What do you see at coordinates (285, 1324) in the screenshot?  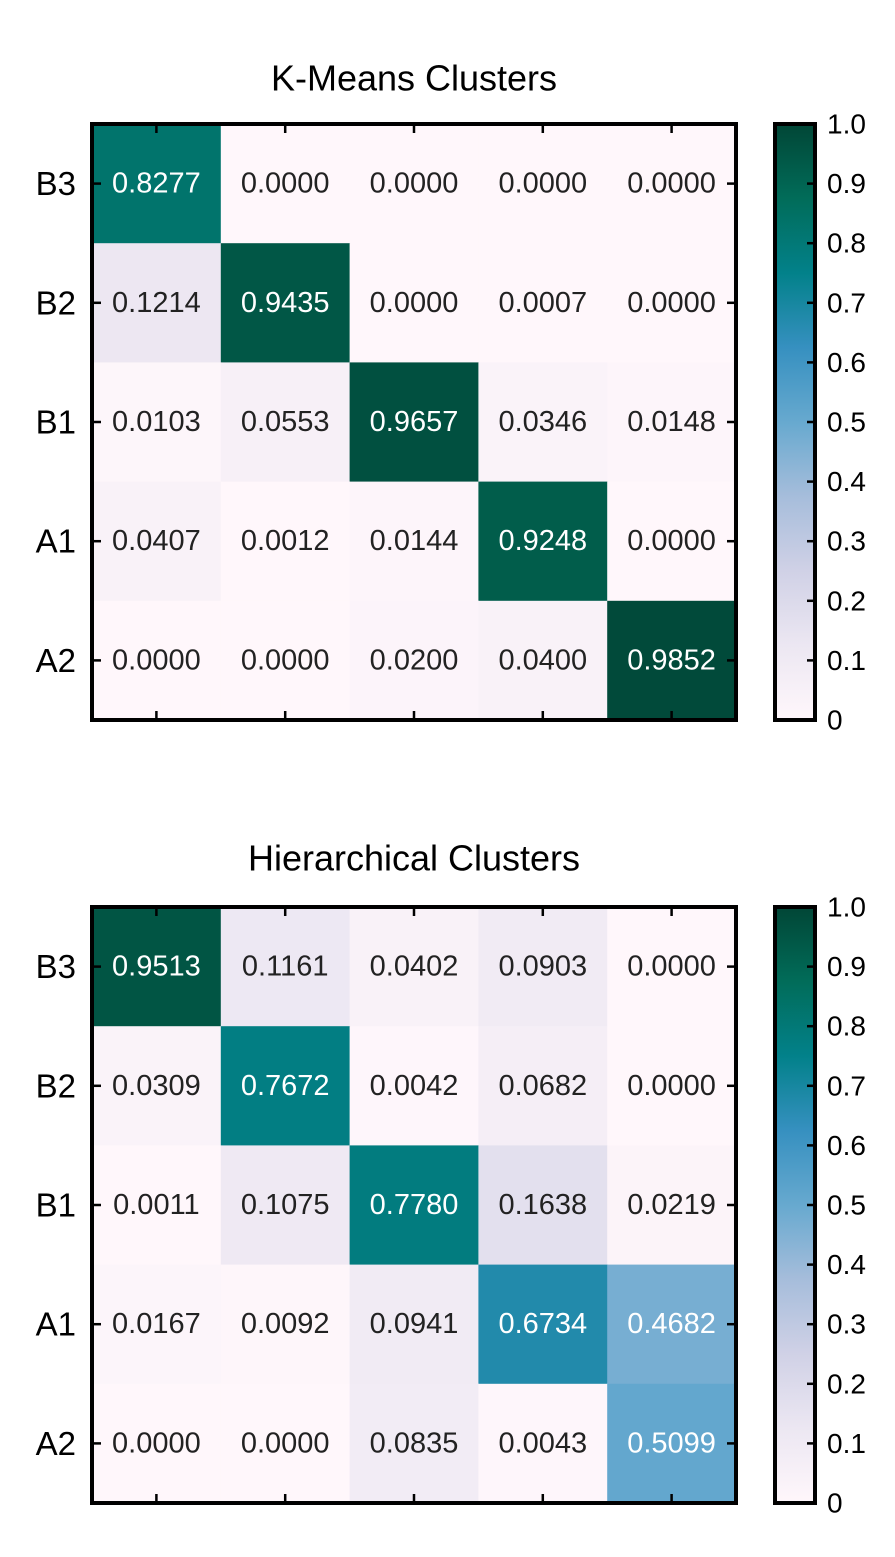 I see `cell-value-label: 0.0092` at bounding box center [285, 1324].